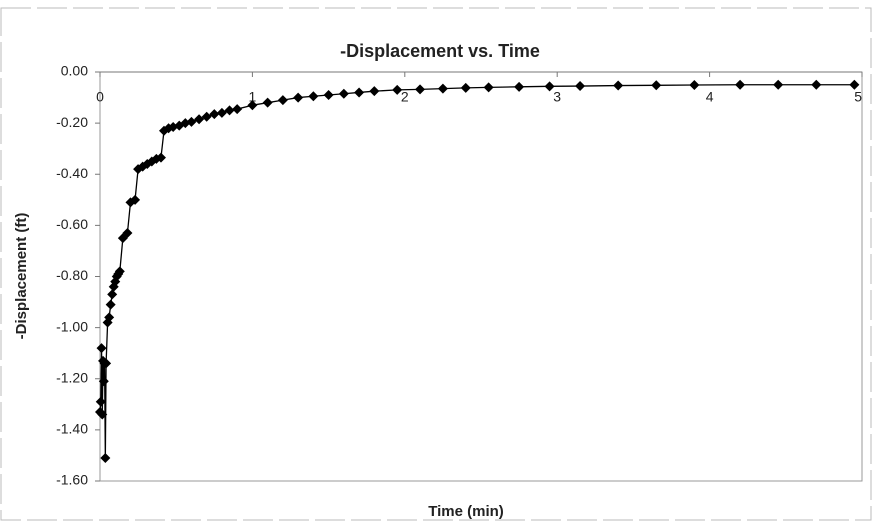 This screenshot has width=873, height=529. What do you see at coordinates (253, 97) in the screenshot?
I see `x-tick-label: 1` at bounding box center [253, 97].